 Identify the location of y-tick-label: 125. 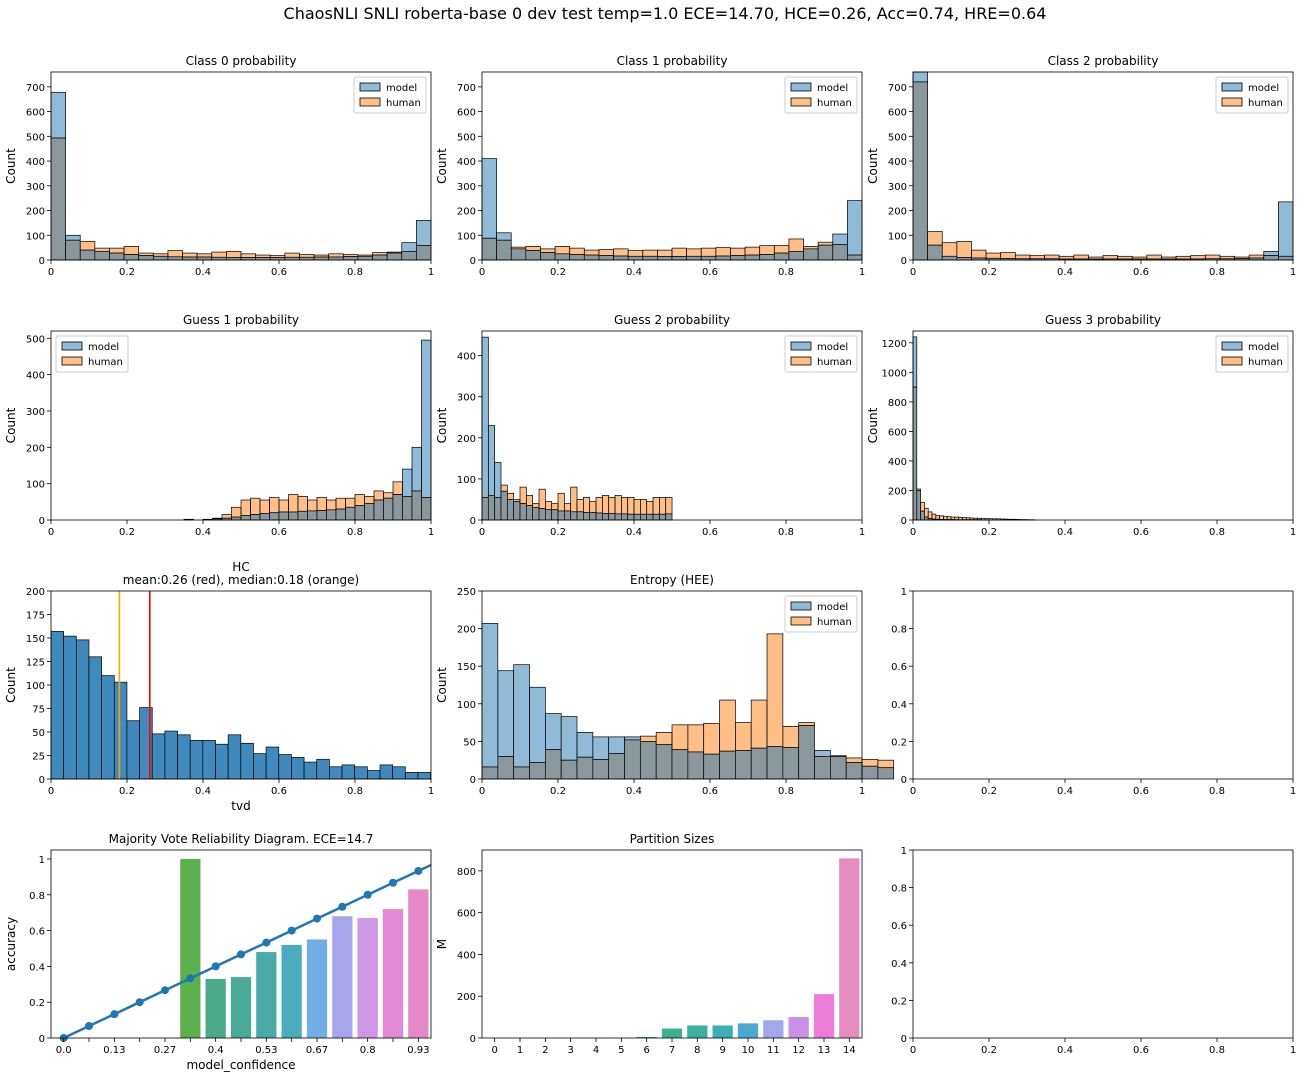
(35, 663).